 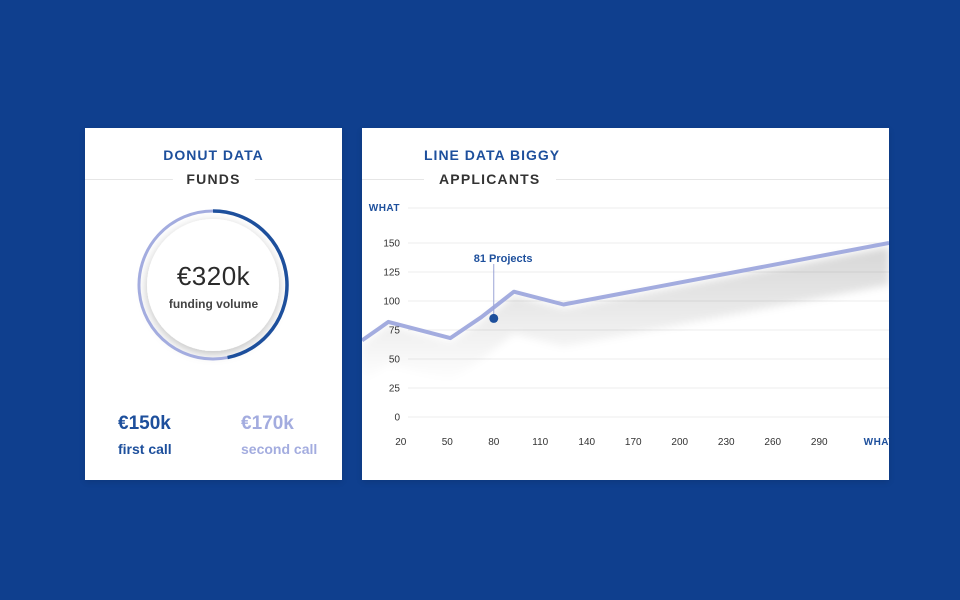 I want to click on first-call-value: €150k, so click(x=144, y=423).